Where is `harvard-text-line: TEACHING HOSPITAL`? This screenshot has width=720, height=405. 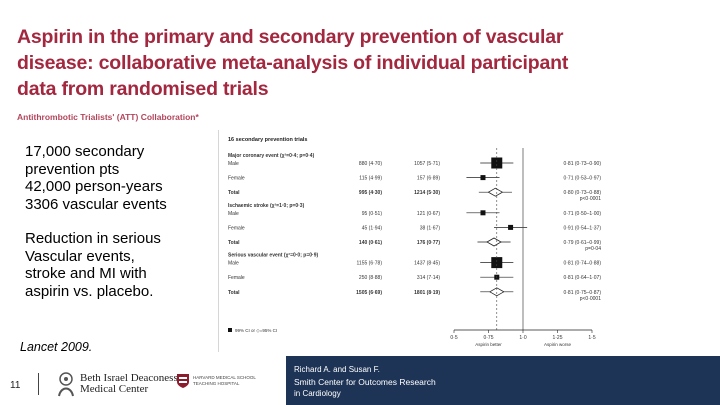
harvard-text-line: TEACHING HOSPITAL is located at coordinates (216, 383).